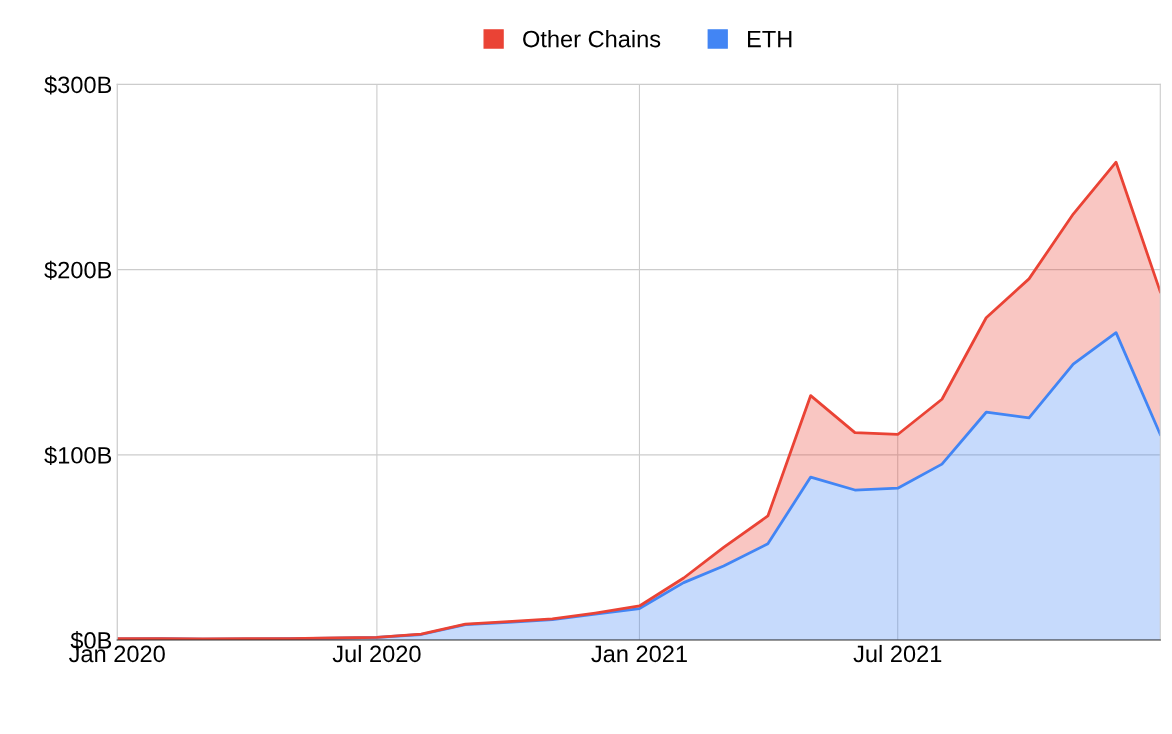  I want to click on y-tick-label: $300B, so click(78, 85).